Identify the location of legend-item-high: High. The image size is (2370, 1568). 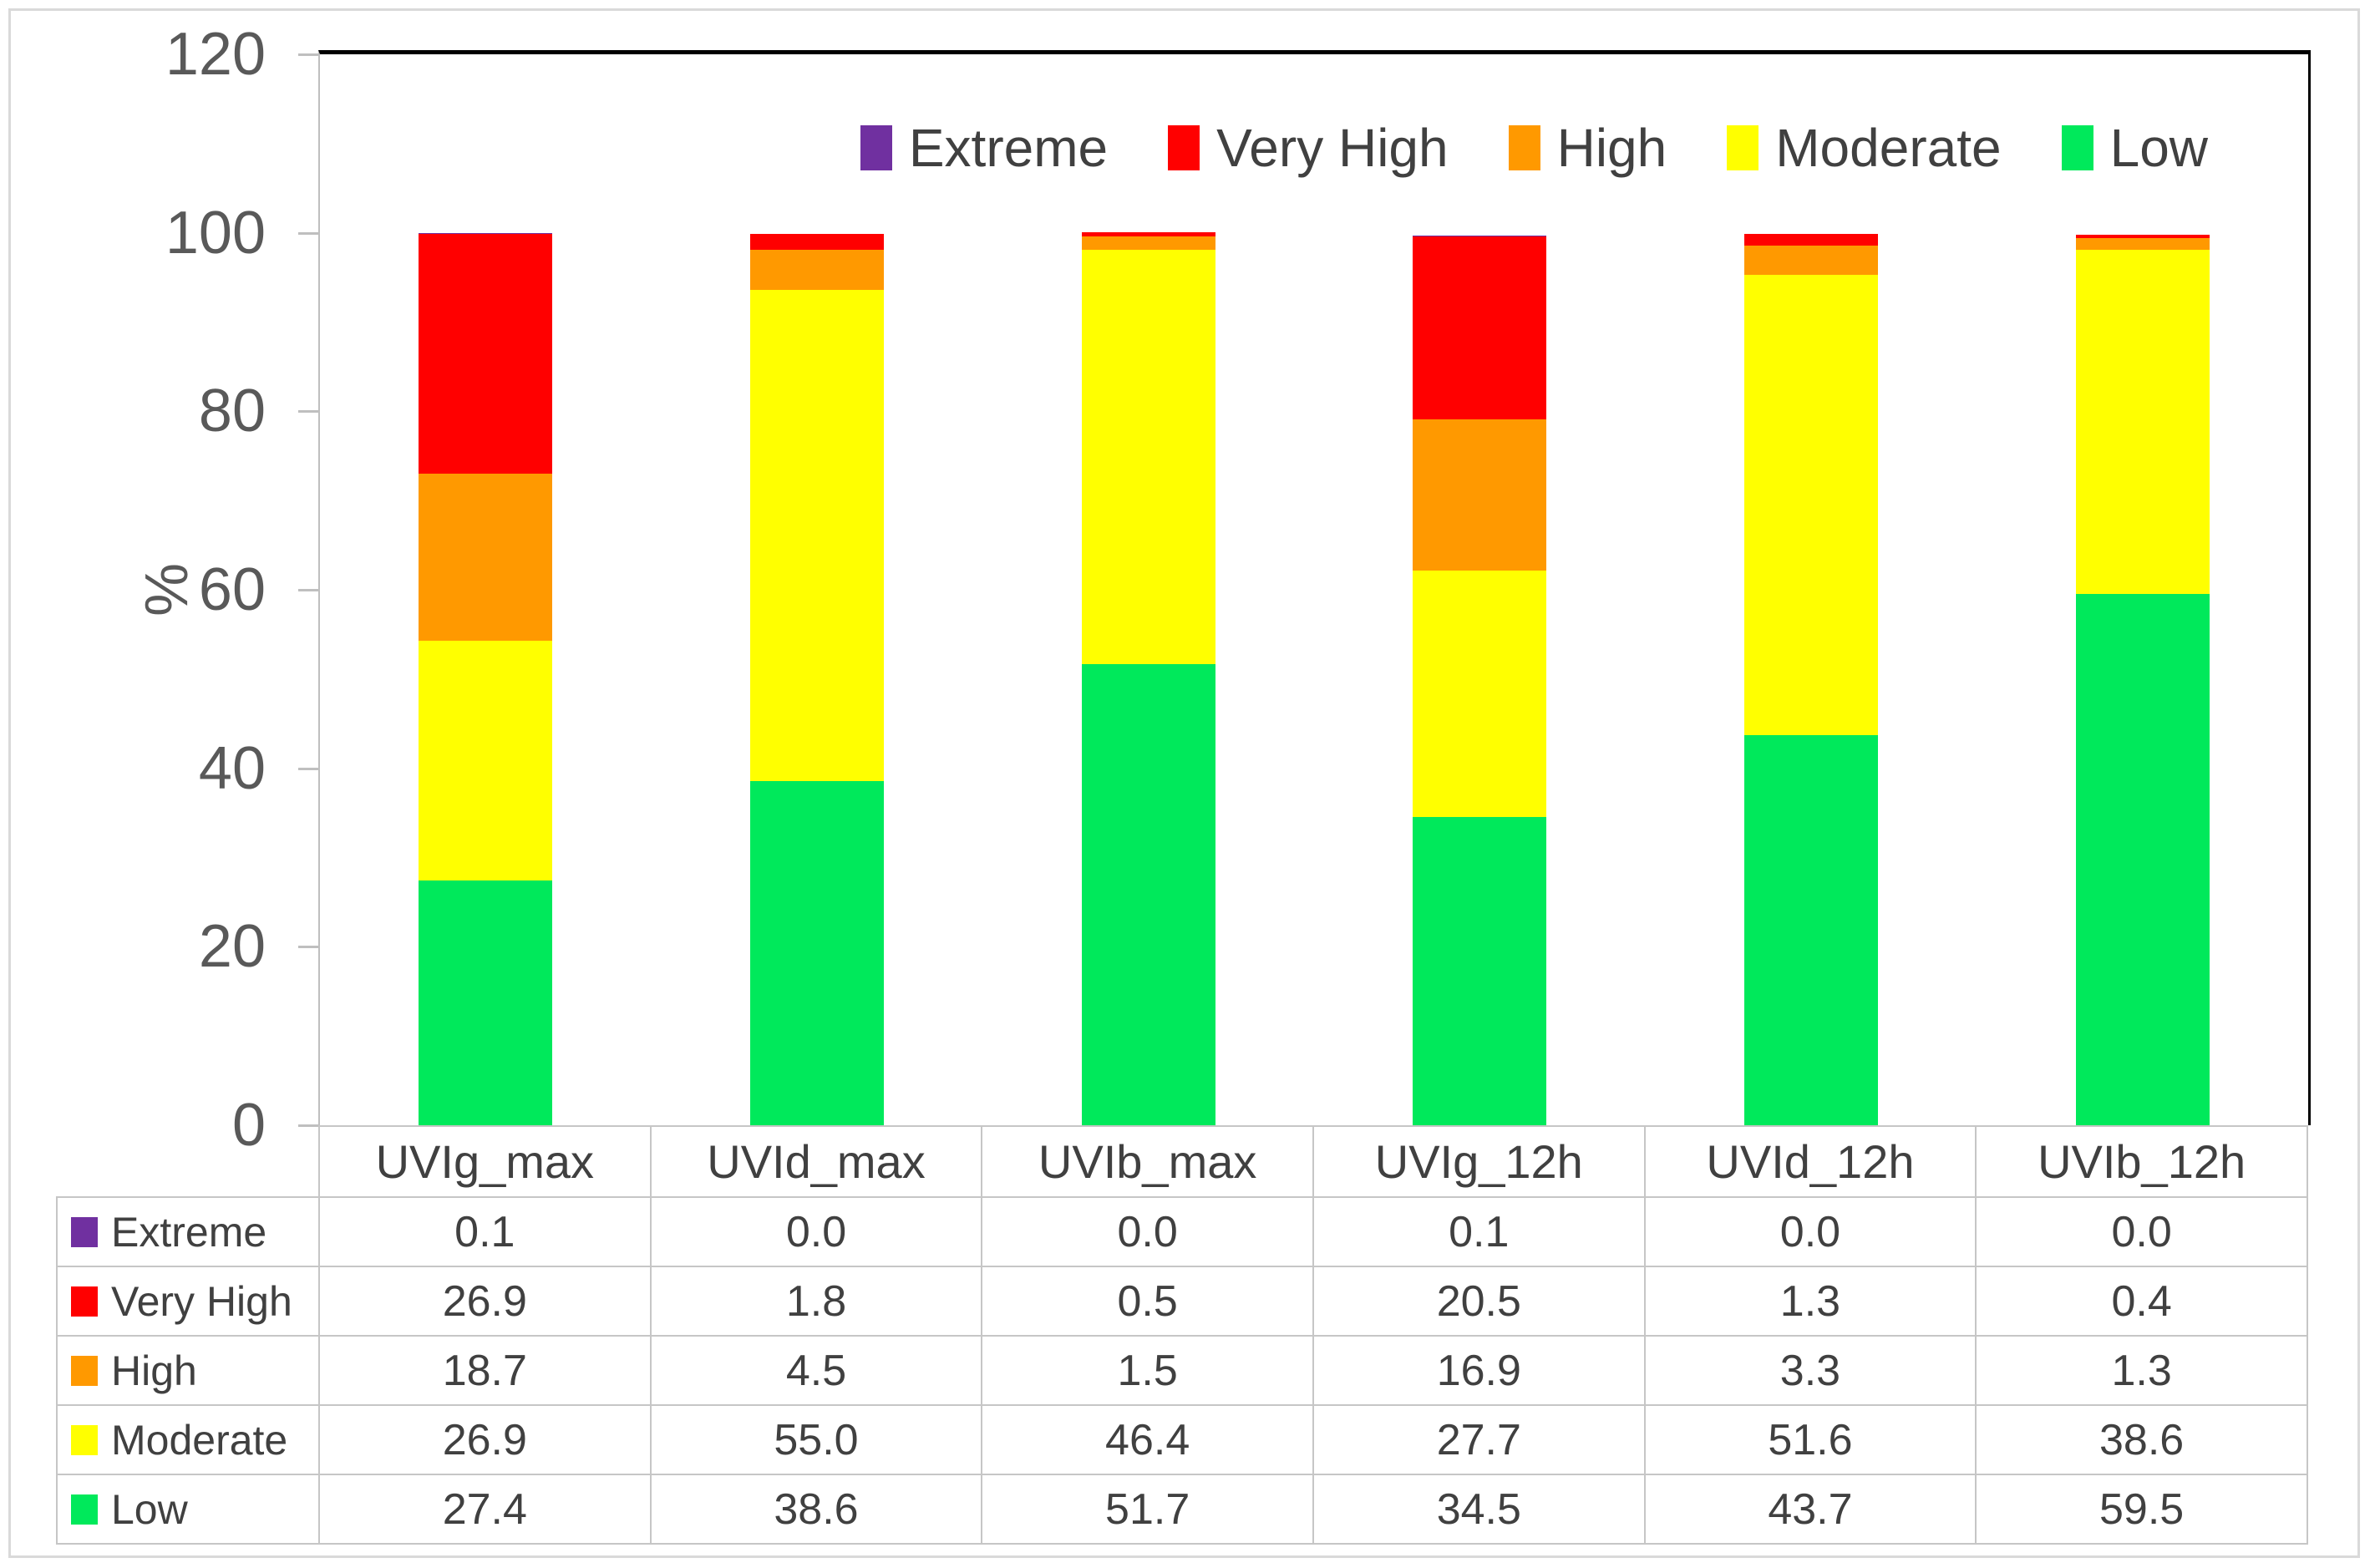
(1587, 148).